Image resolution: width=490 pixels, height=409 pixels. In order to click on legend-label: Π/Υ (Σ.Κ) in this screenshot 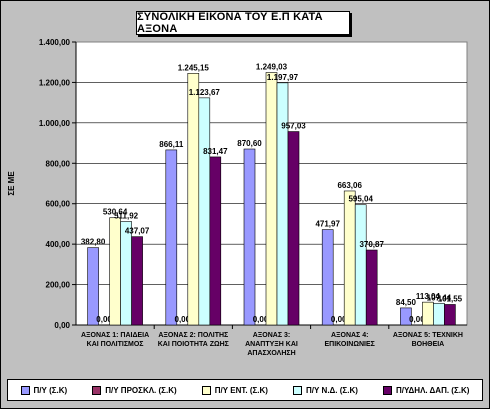, I will do `click(50, 390)`.